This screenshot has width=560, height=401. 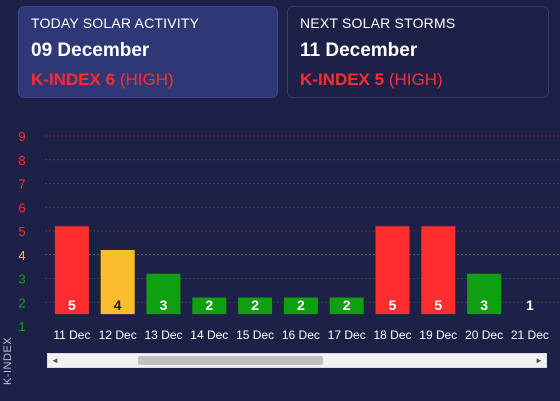 I want to click on y-tick-label: 4, so click(x=21, y=255).